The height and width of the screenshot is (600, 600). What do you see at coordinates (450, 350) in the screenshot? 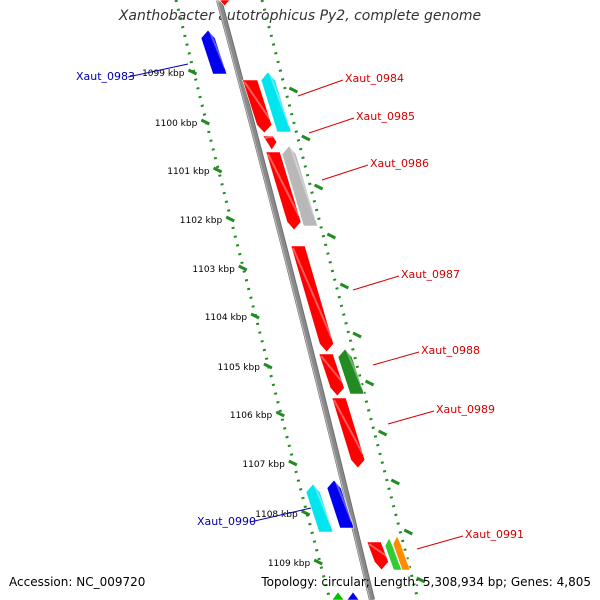
I see `gene-label: Xaut_0988` at bounding box center [450, 350].